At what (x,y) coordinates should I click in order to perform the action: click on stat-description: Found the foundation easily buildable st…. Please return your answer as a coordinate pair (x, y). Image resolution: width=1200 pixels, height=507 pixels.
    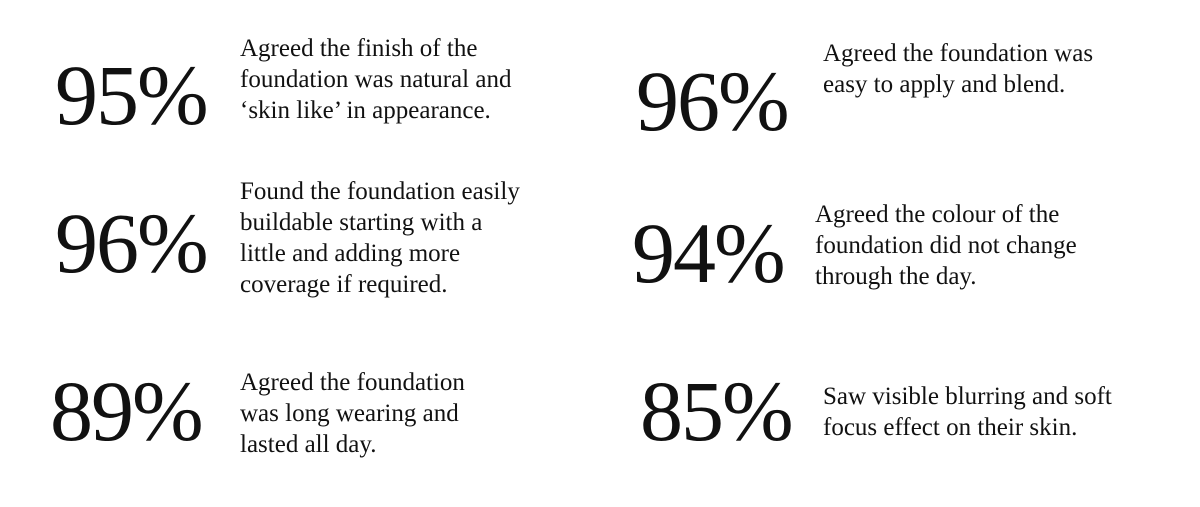
    Looking at the image, I should click on (380, 238).